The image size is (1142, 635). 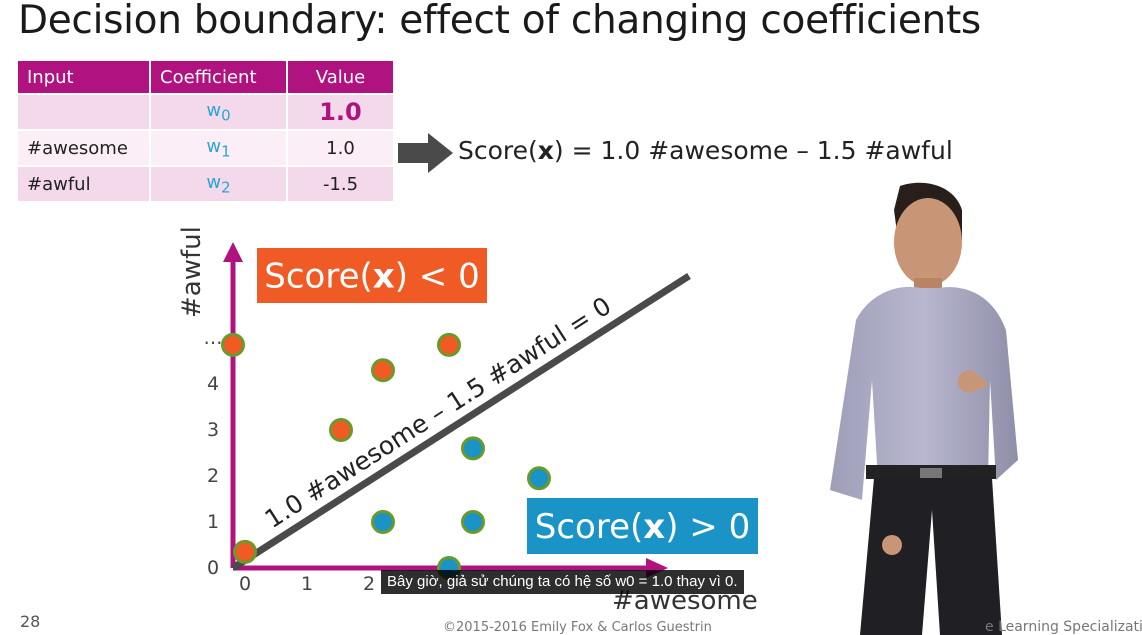 I want to click on table-row: #awful w2 -1.5, so click(x=206, y=183).